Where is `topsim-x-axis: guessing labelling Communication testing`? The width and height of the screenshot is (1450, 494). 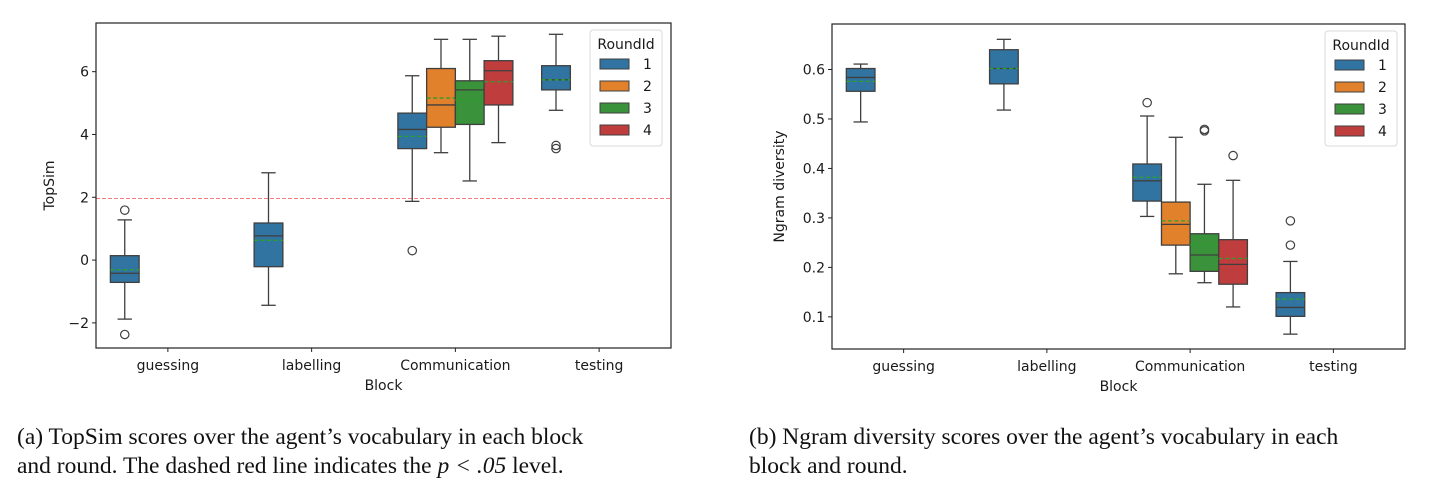 topsim-x-axis: guessing labelling Communication testing is located at coordinates (380, 361).